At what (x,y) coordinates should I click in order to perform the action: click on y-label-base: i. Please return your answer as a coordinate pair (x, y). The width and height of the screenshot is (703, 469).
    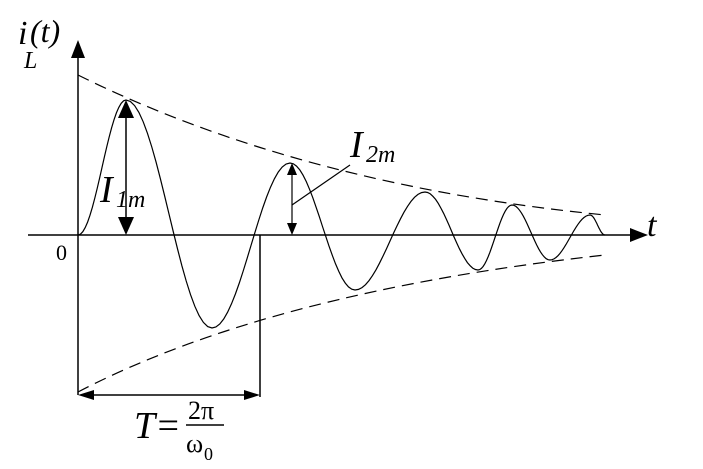
    Looking at the image, I should click on (22, 33).